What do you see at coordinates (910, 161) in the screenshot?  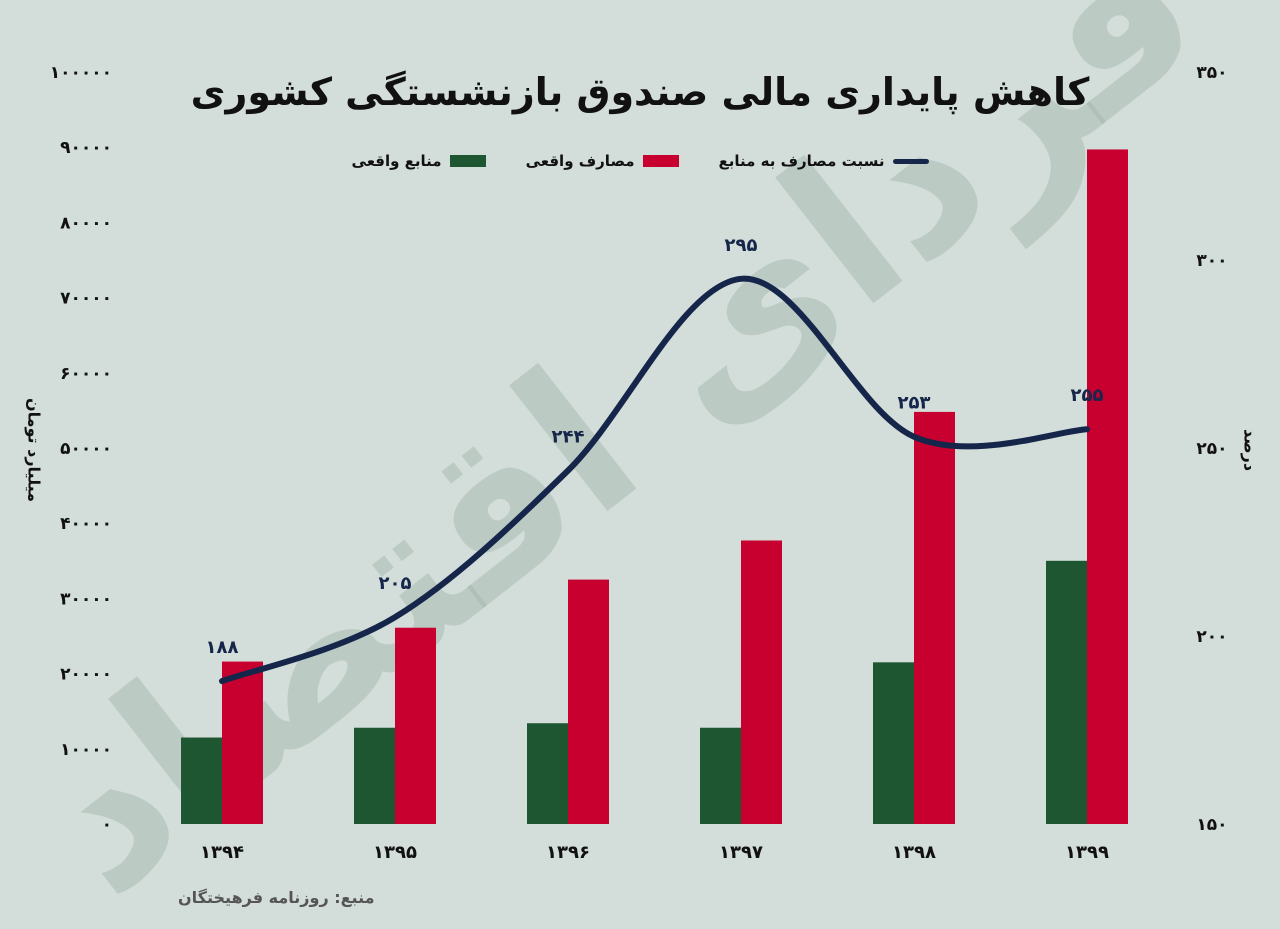 I see `legend-swatch-ratio` at bounding box center [910, 161].